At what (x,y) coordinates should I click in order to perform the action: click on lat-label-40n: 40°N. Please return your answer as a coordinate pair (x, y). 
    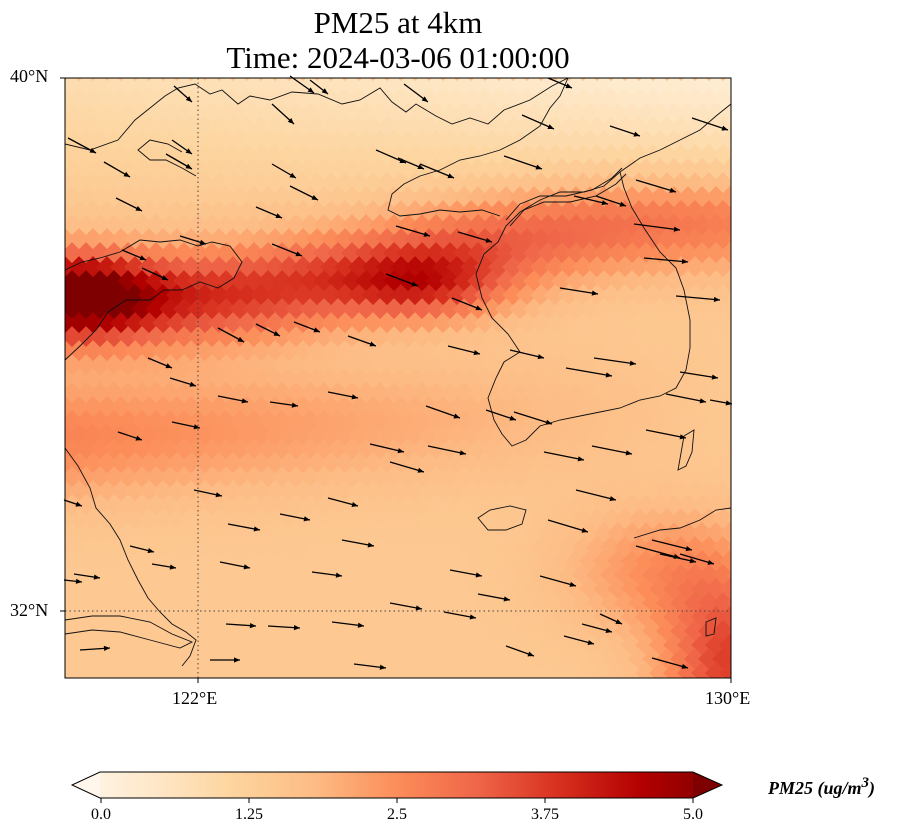
    Looking at the image, I should click on (29, 76).